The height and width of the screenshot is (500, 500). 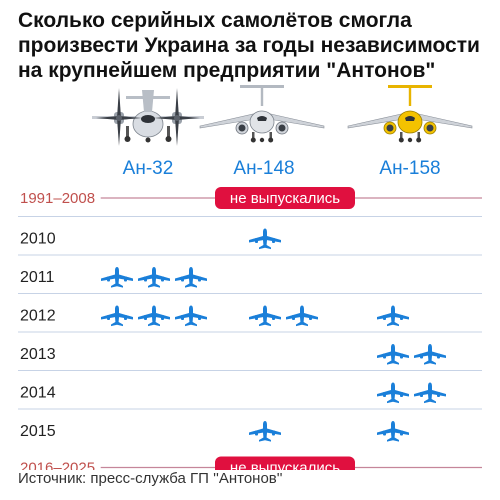 I want to click on category-label-2: Ан-148, so click(x=263, y=168).